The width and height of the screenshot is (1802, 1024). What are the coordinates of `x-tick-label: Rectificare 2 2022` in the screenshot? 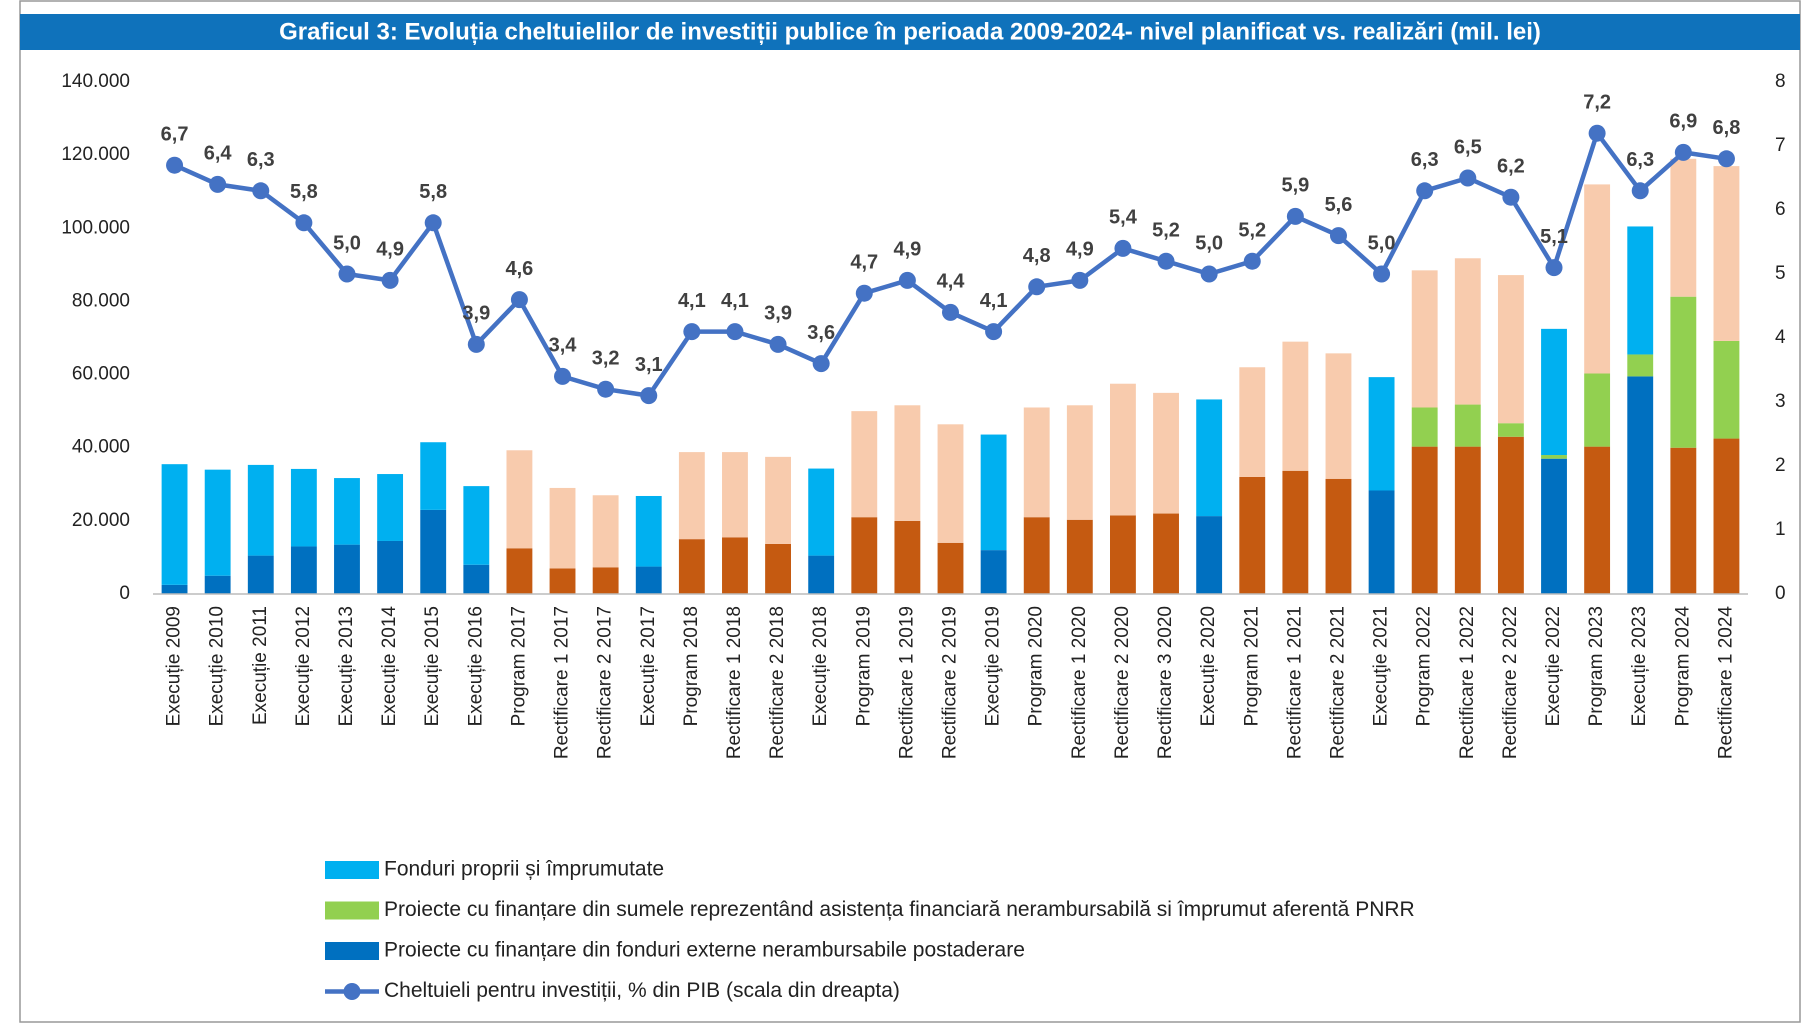 It's located at (1510, 682).